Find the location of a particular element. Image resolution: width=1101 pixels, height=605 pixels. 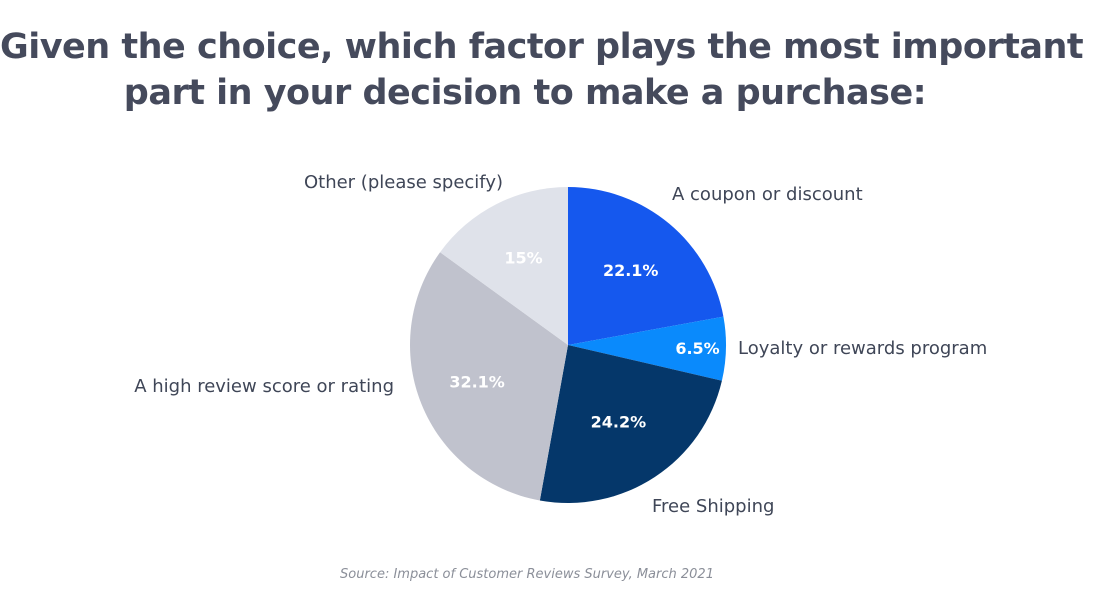

pie-value-label-other-please-specify: 15% is located at coordinates (523, 258).